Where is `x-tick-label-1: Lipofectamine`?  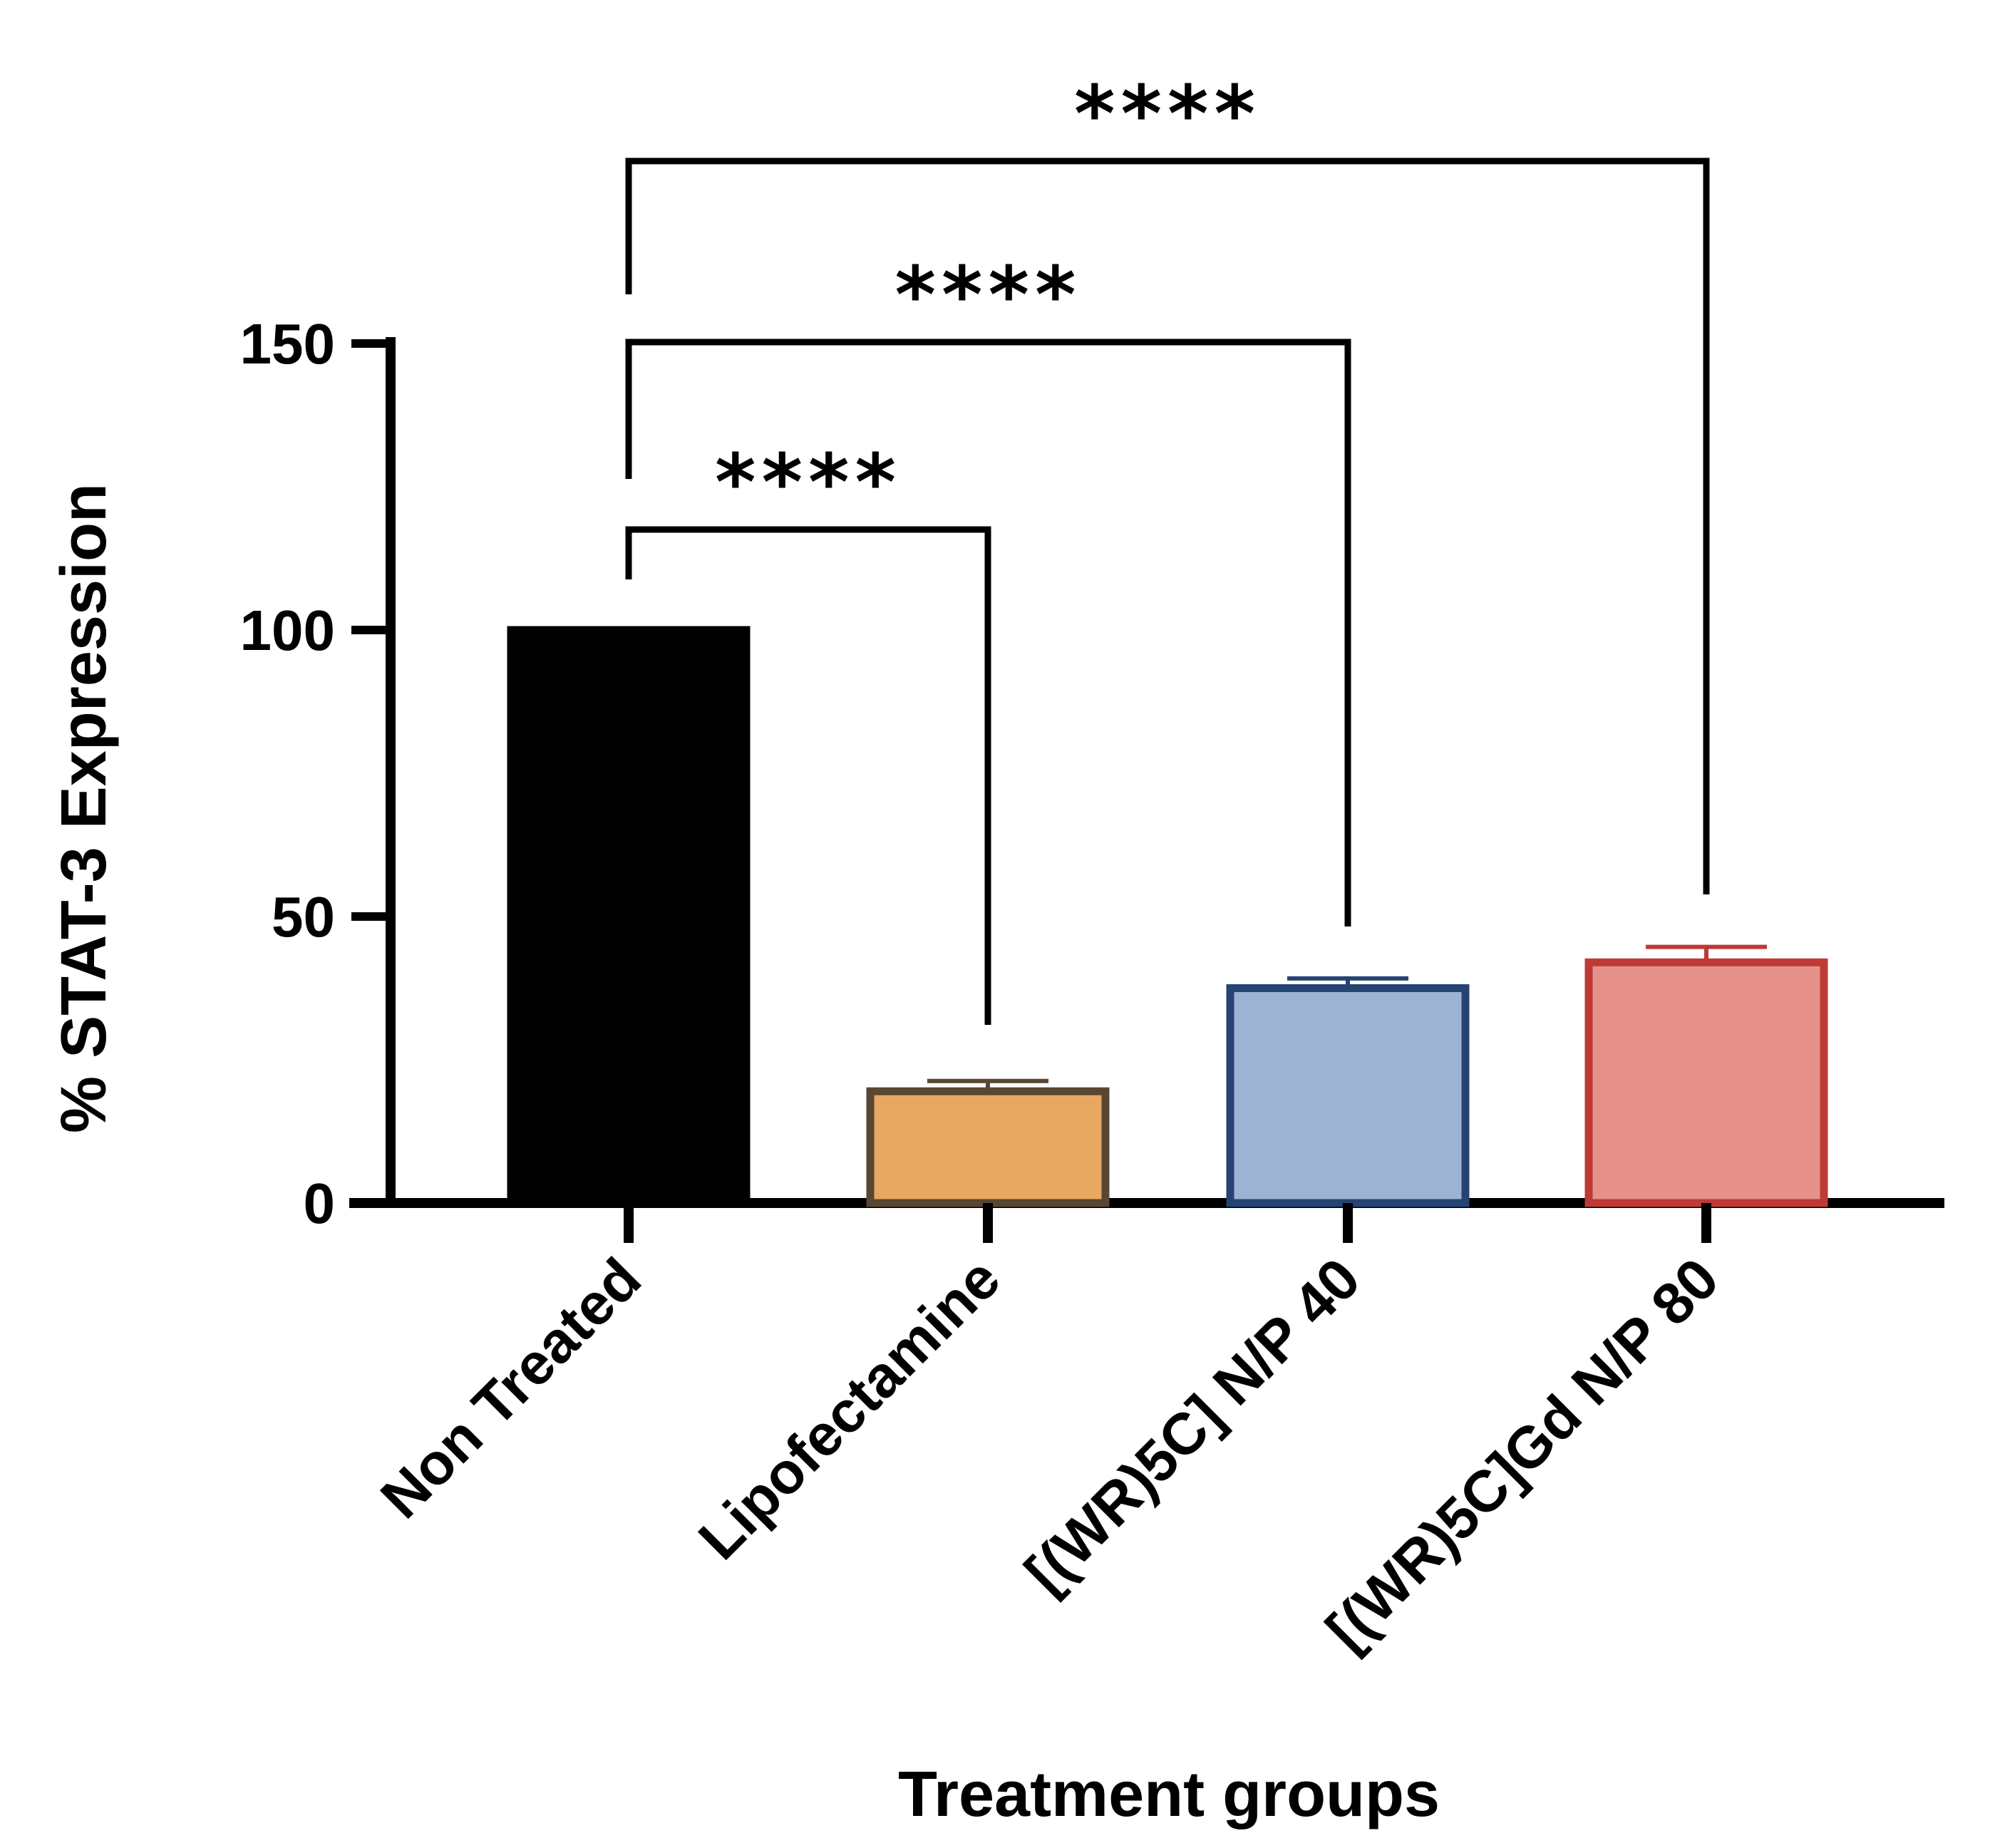 x-tick-label-1: Lipofectamine is located at coordinates (849, 1408).